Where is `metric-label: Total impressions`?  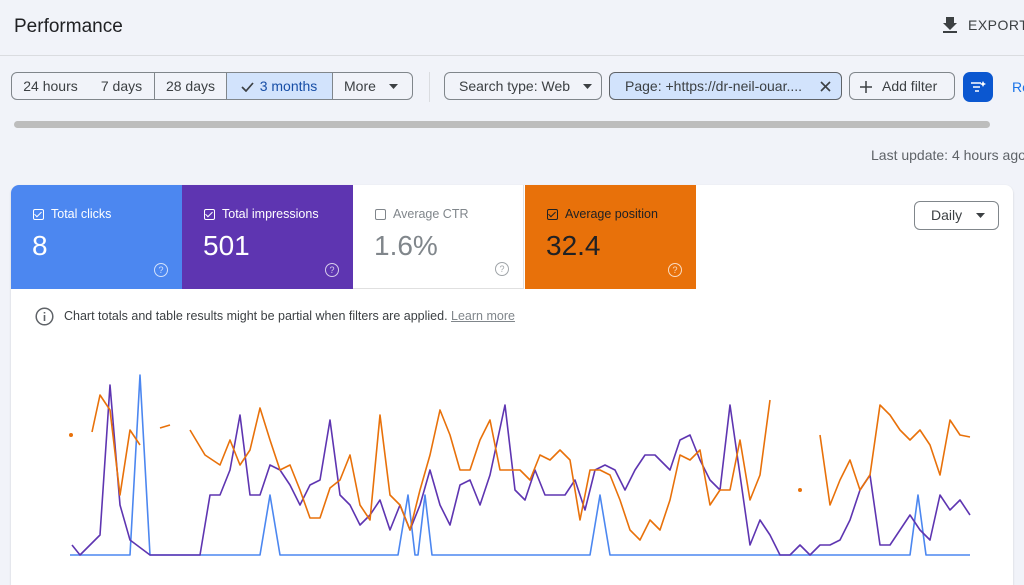
metric-label: Total impressions is located at coordinates (270, 214).